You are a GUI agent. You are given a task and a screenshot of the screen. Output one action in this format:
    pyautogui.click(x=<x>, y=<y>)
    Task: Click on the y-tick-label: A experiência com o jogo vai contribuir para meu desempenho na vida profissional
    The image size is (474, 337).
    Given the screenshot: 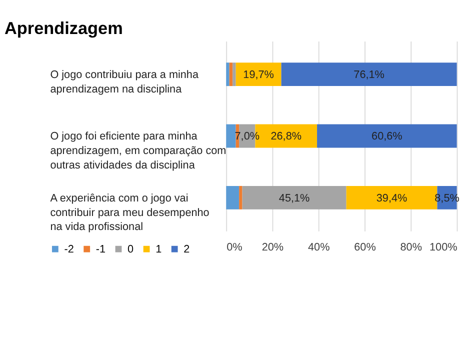 What is the action you would take?
    pyautogui.click(x=130, y=213)
    